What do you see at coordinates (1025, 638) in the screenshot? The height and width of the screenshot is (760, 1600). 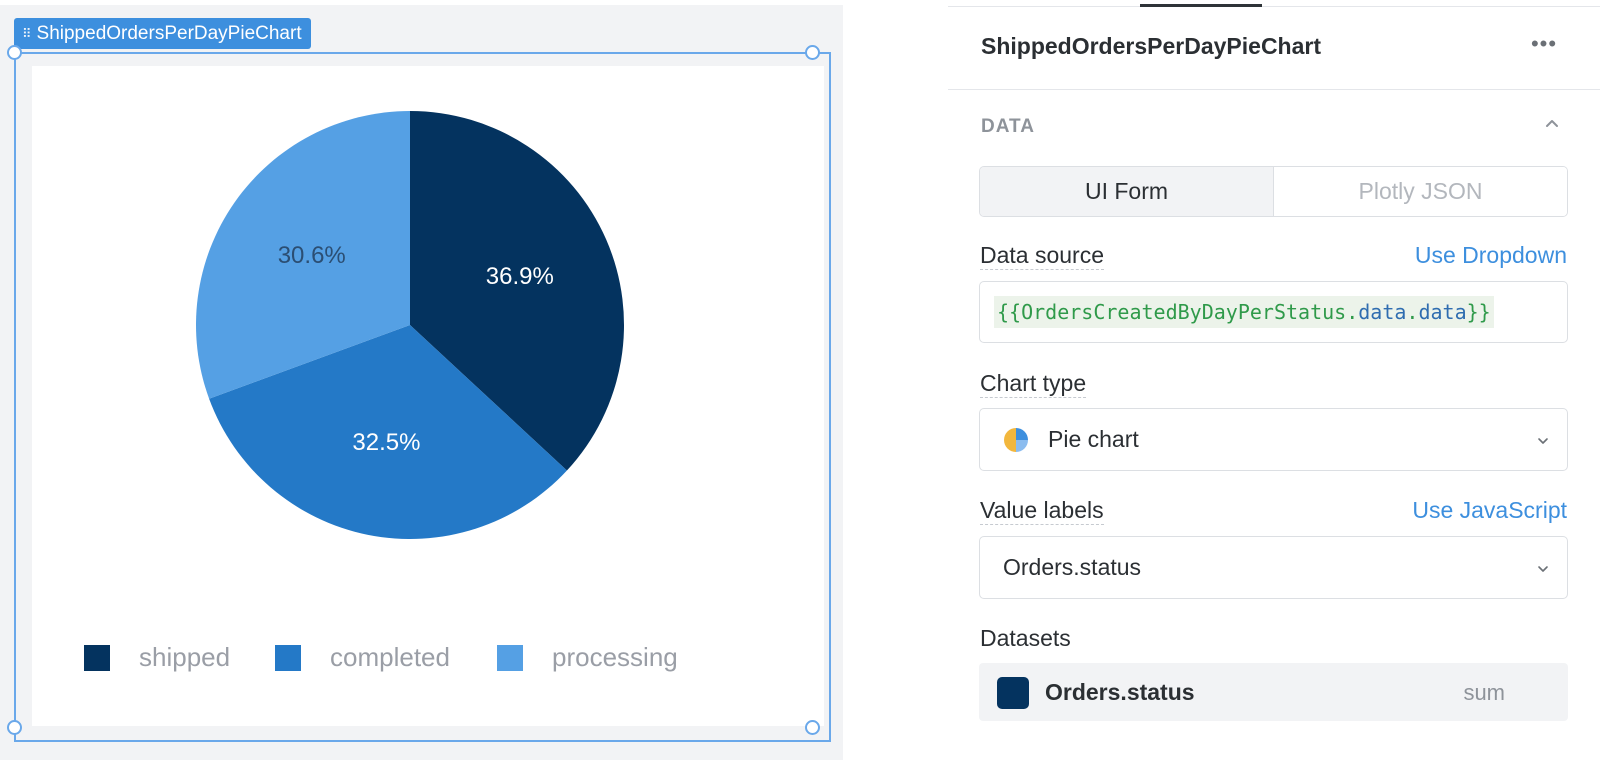 I see `datasets-label: Datasets` at bounding box center [1025, 638].